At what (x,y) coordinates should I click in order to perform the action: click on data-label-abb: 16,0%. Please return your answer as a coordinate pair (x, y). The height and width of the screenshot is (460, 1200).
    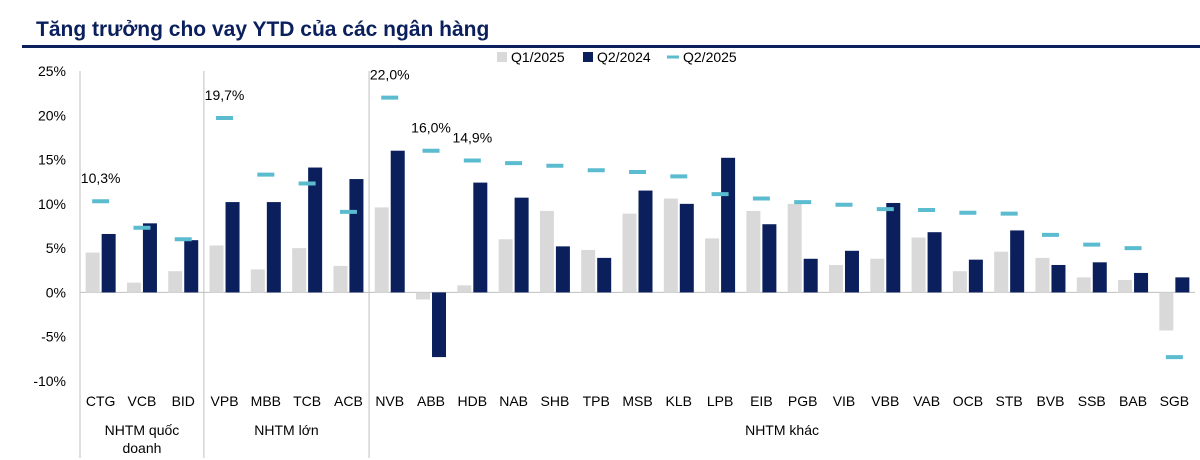
    Looking at the image, I should click on (431, 128).